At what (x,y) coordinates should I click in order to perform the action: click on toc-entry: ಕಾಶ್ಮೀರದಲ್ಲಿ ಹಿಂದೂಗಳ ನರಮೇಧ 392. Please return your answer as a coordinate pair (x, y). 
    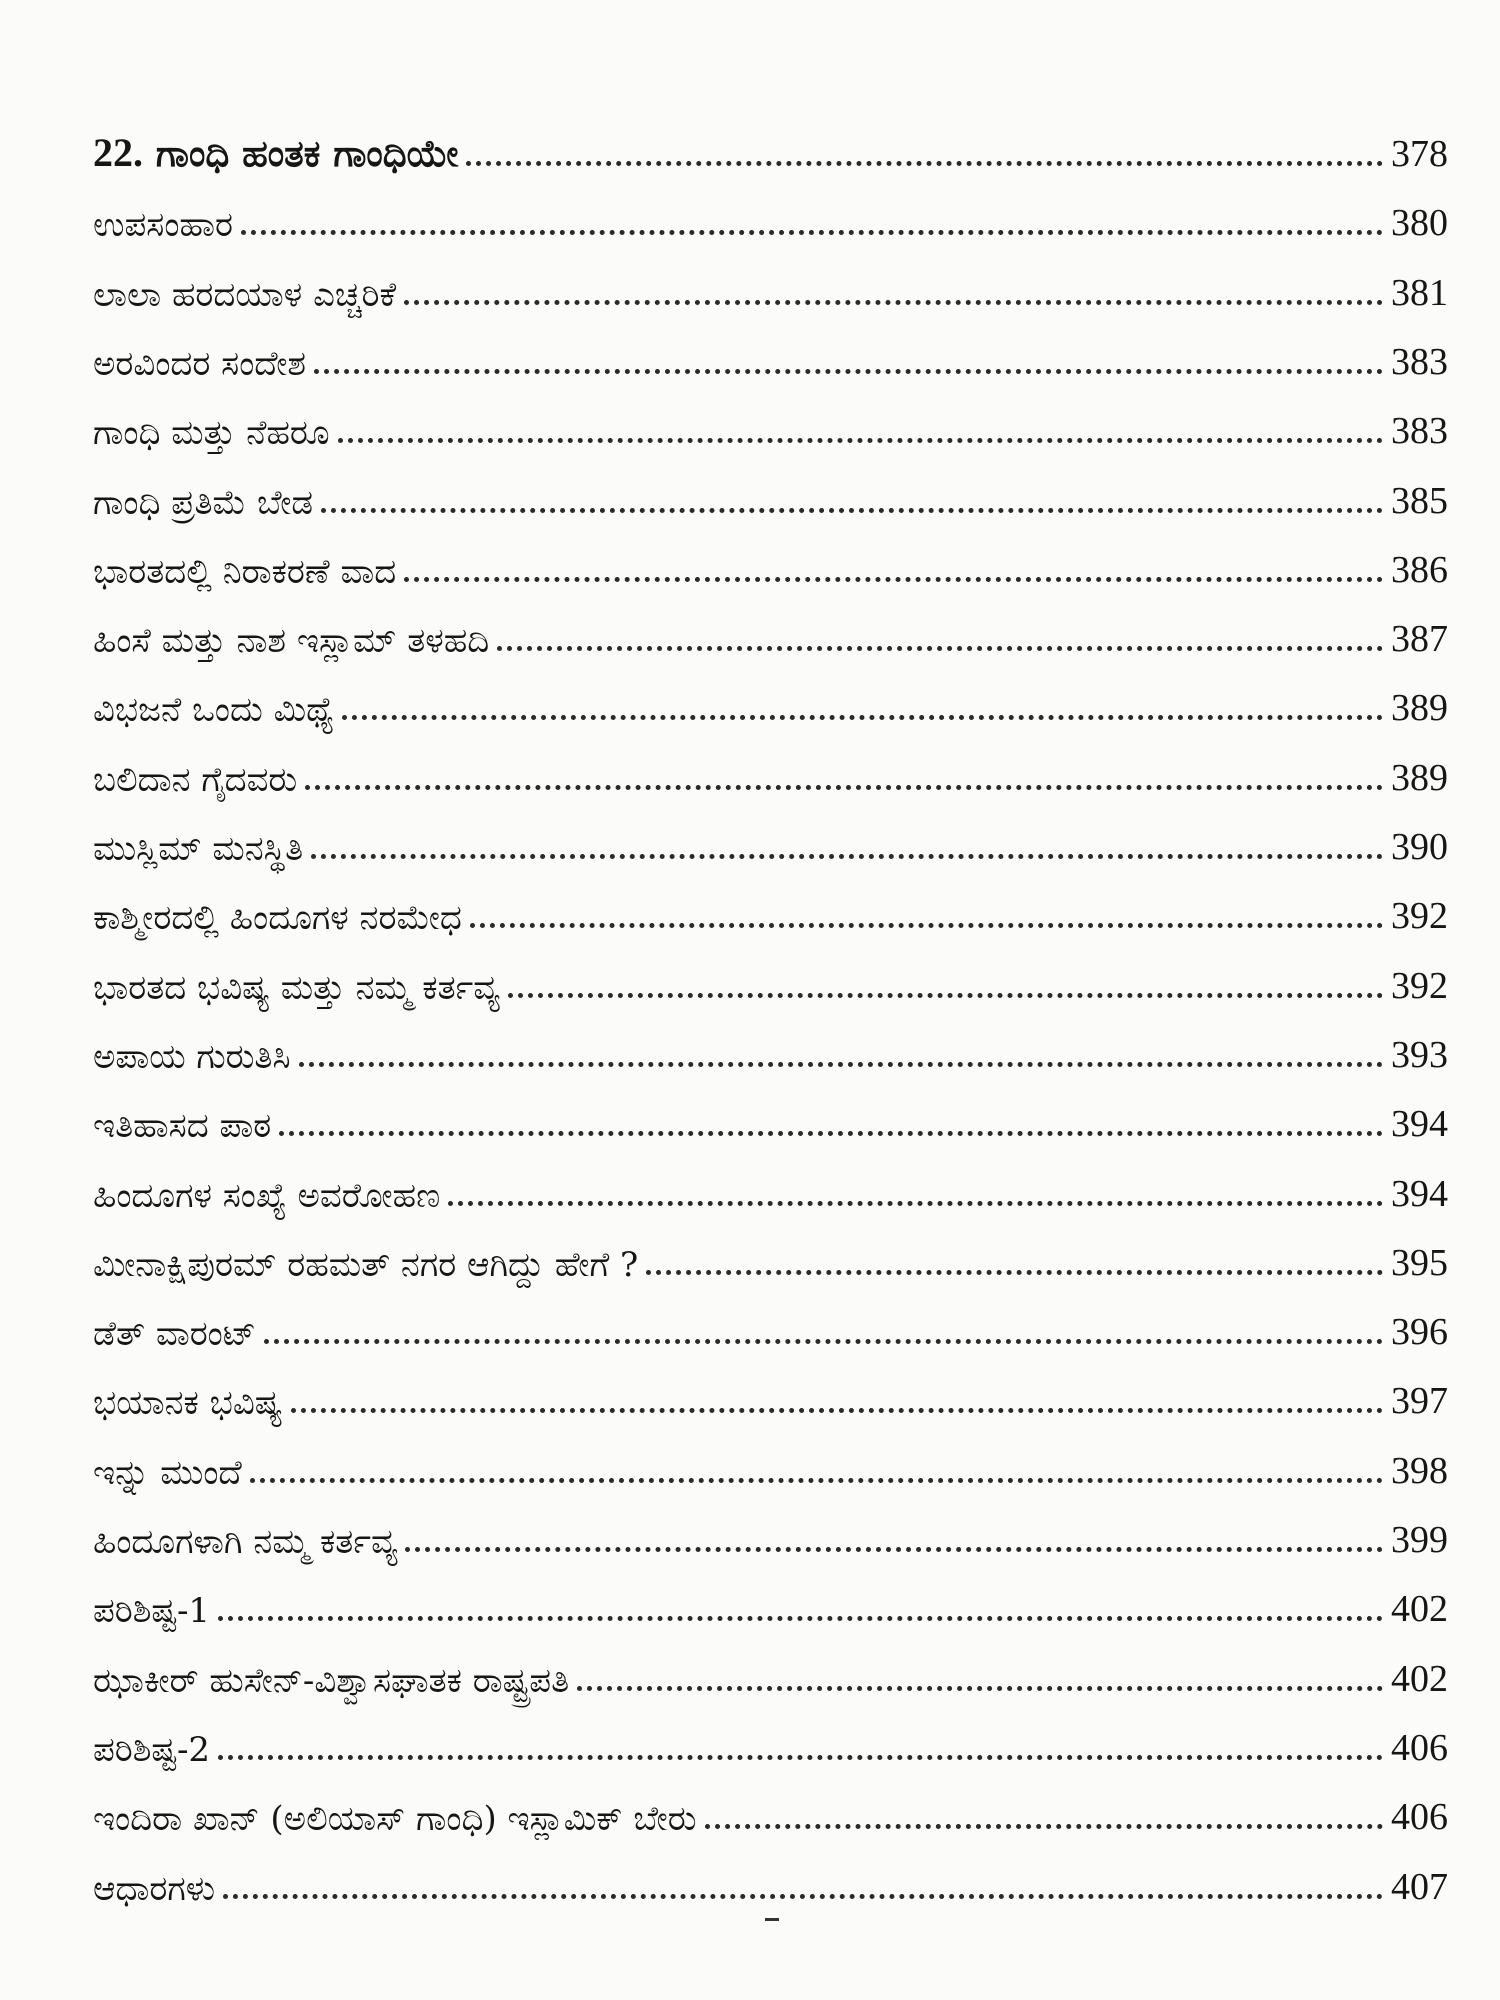
    Looking at the image, I should click on (770, 910).